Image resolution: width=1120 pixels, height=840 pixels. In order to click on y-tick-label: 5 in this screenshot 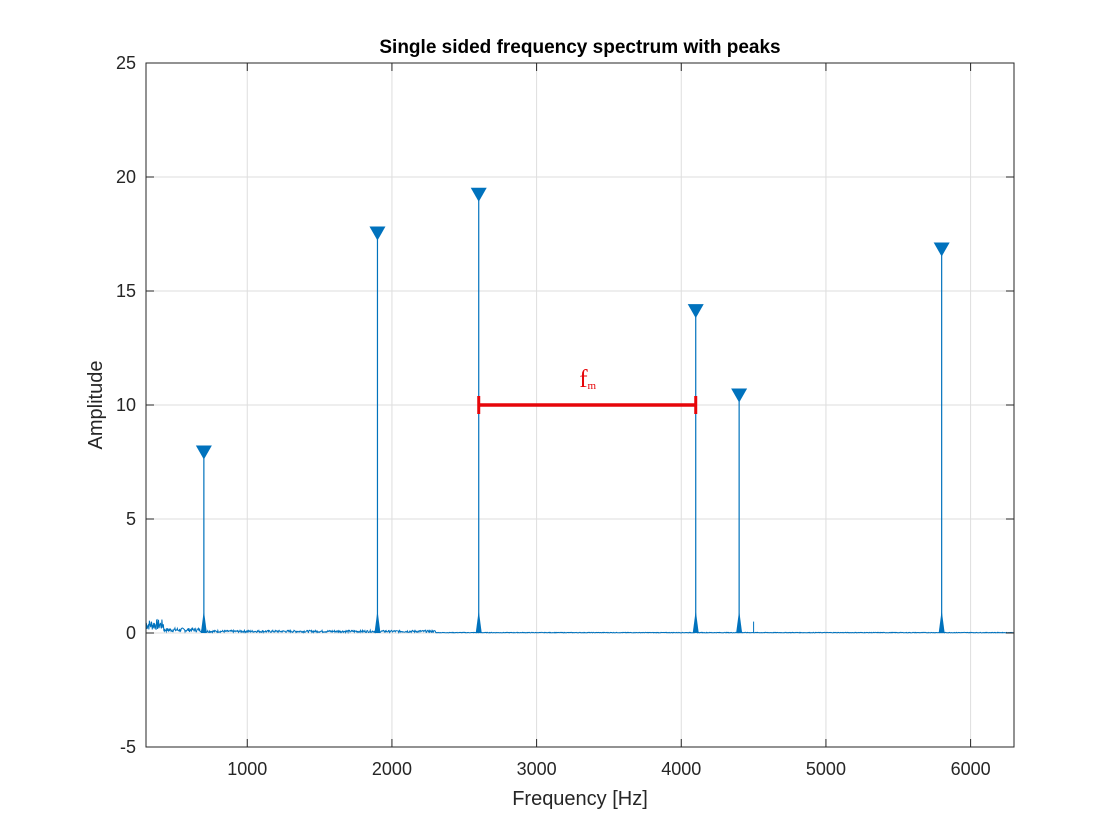, I will do `click(131, 519)`.